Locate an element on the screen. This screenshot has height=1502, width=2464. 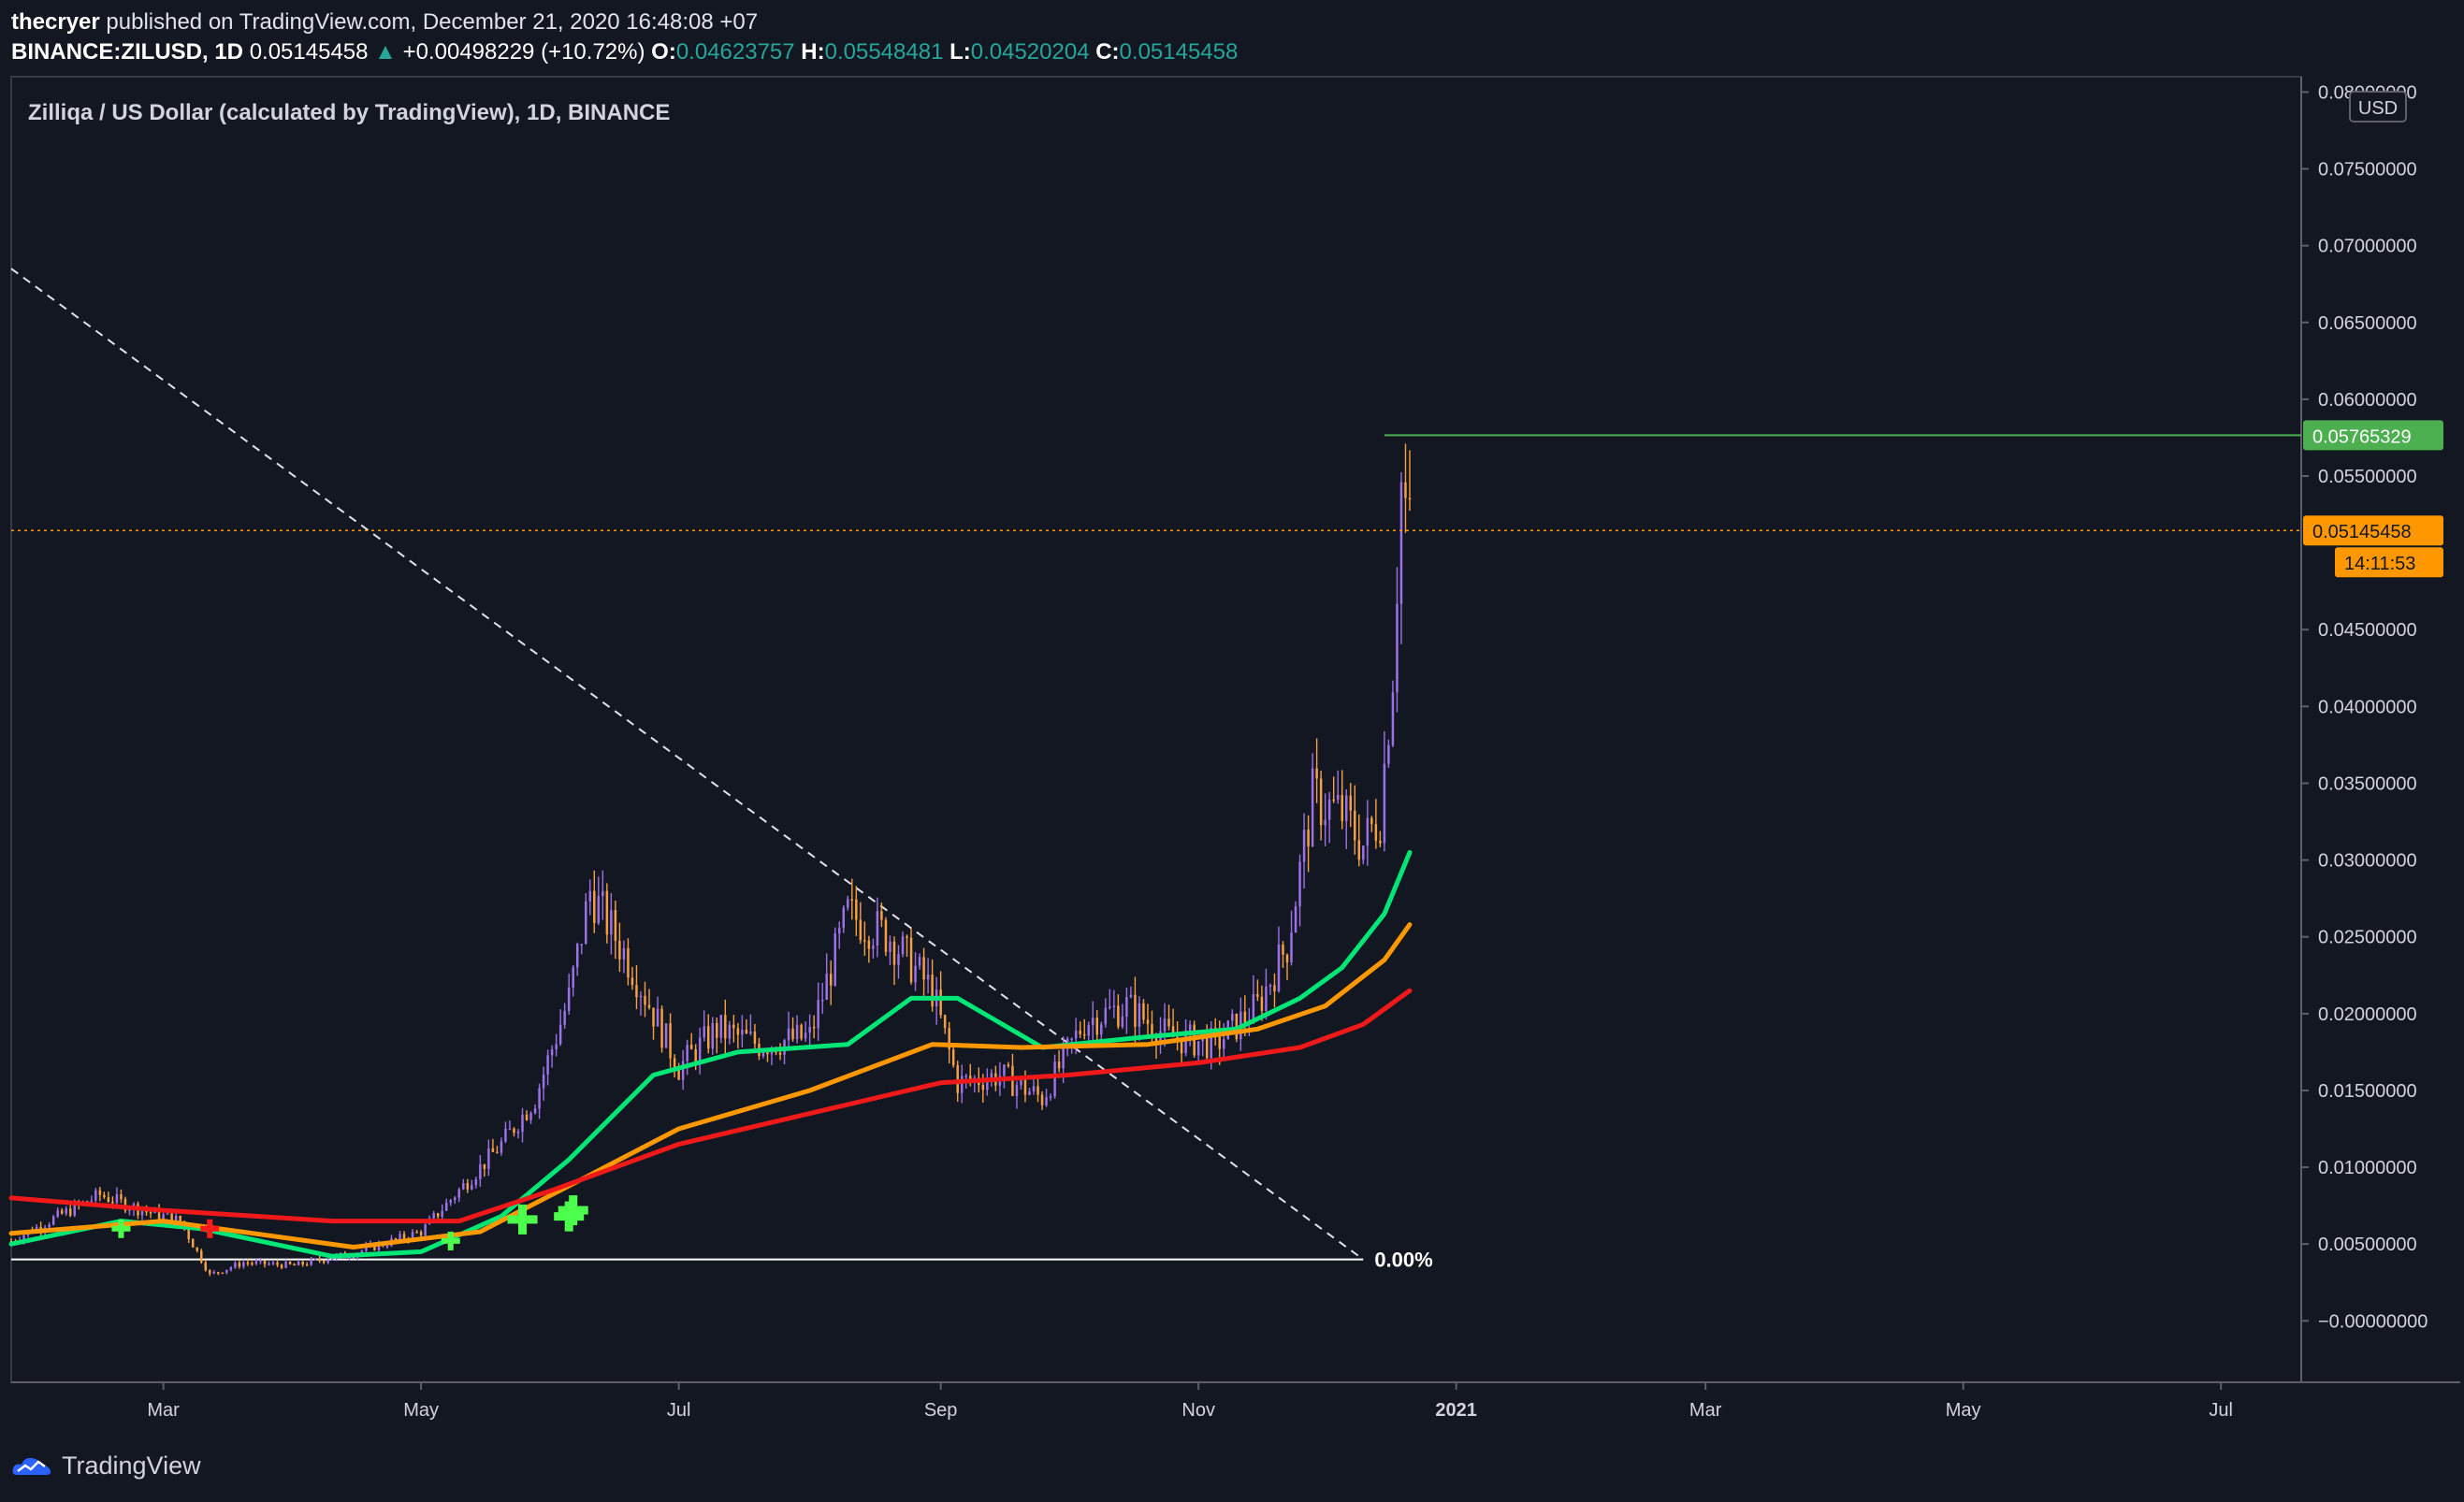
resistance-price-tag is located at coordinates (2373, 435).